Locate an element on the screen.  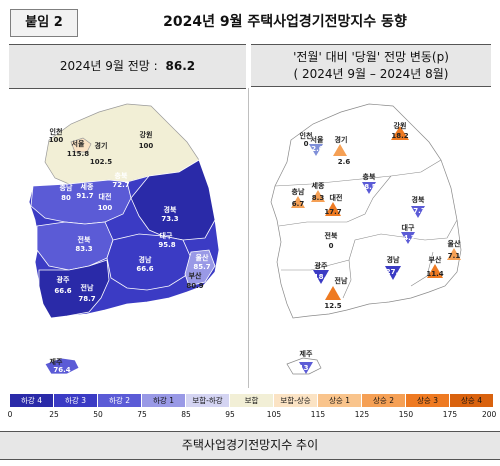
right-label-ulsan-value: 7.1 is located at coordinates (454, 256).